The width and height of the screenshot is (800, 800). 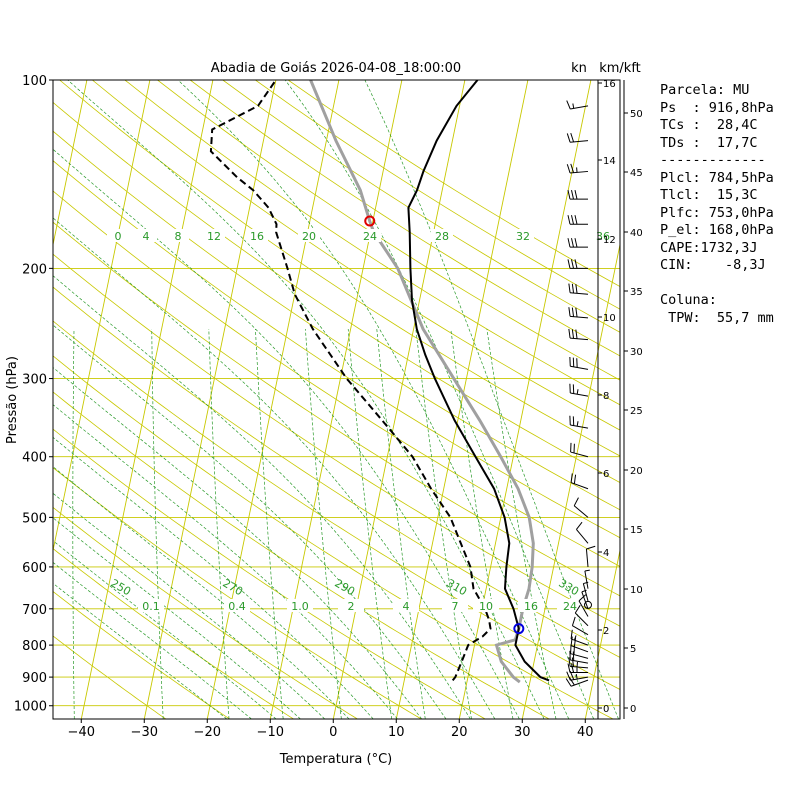 I want to click on kft-tick-label: 35, so click(x=636, y=292).